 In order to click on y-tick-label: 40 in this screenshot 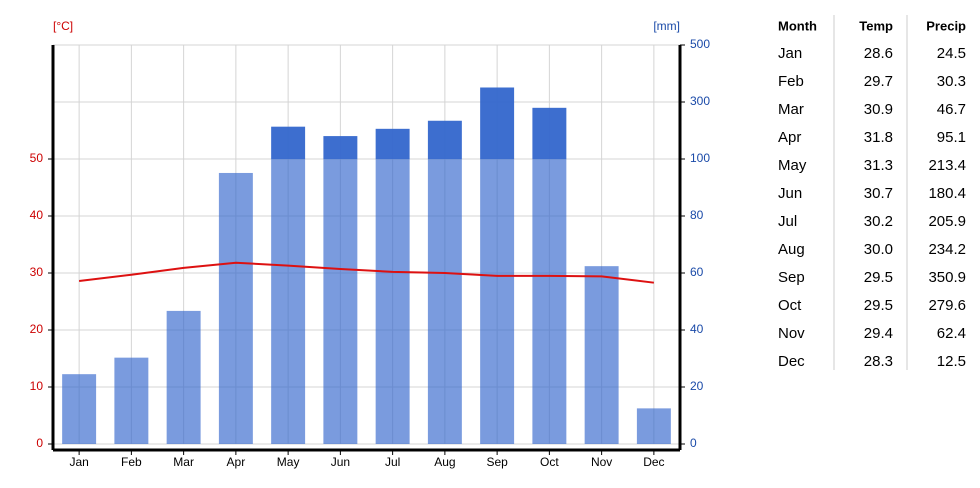, I will do `click(37, 215)`.